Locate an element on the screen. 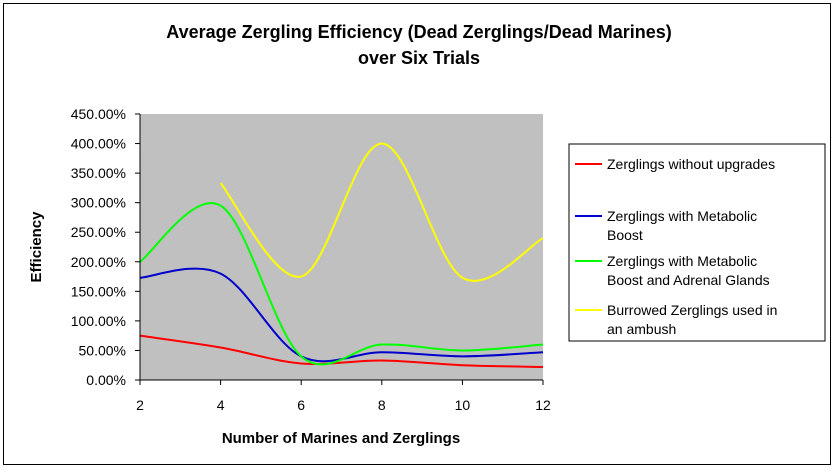 Image resolution: width=838 pixels, height=472 pixels. series-line-burrowed-ambush is located at coordinates (381, 212).